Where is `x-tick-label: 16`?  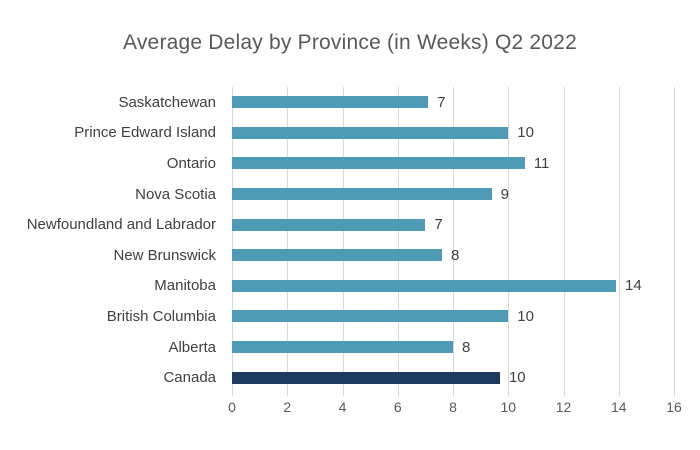 x-tick-label: 16 is located at coordinates (674, 407).